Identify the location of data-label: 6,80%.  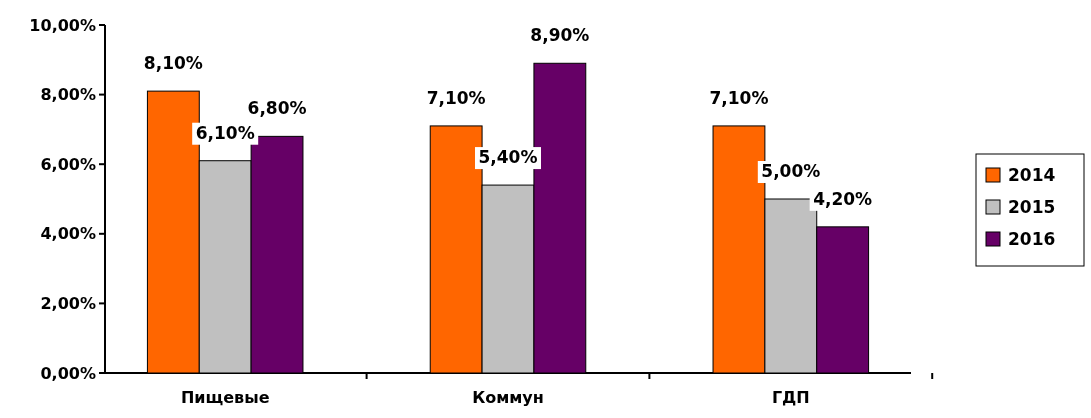
(277, 108).